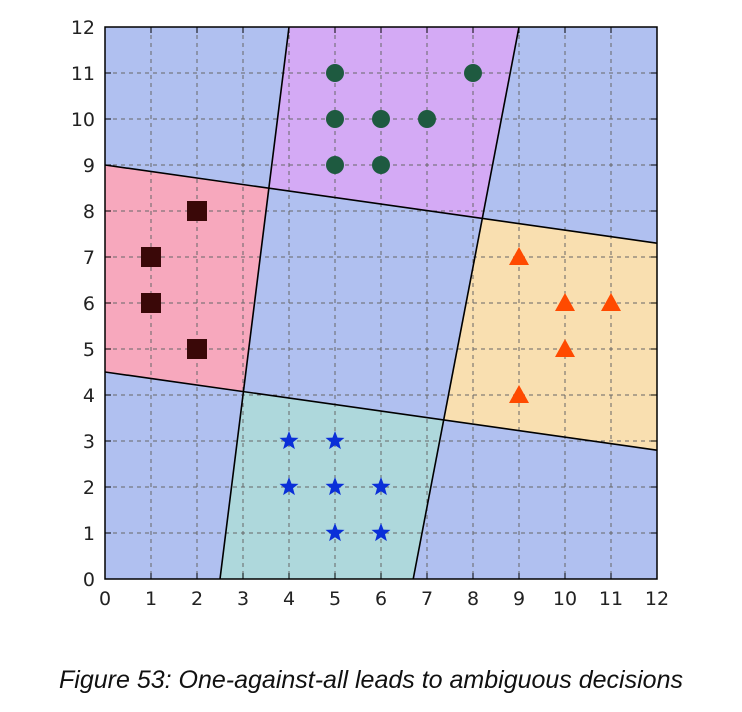 The image size is (742, 712). Describe the element at coordinates (611, 599) in the screenshot. I see `x-tick-label: 11` at that location.